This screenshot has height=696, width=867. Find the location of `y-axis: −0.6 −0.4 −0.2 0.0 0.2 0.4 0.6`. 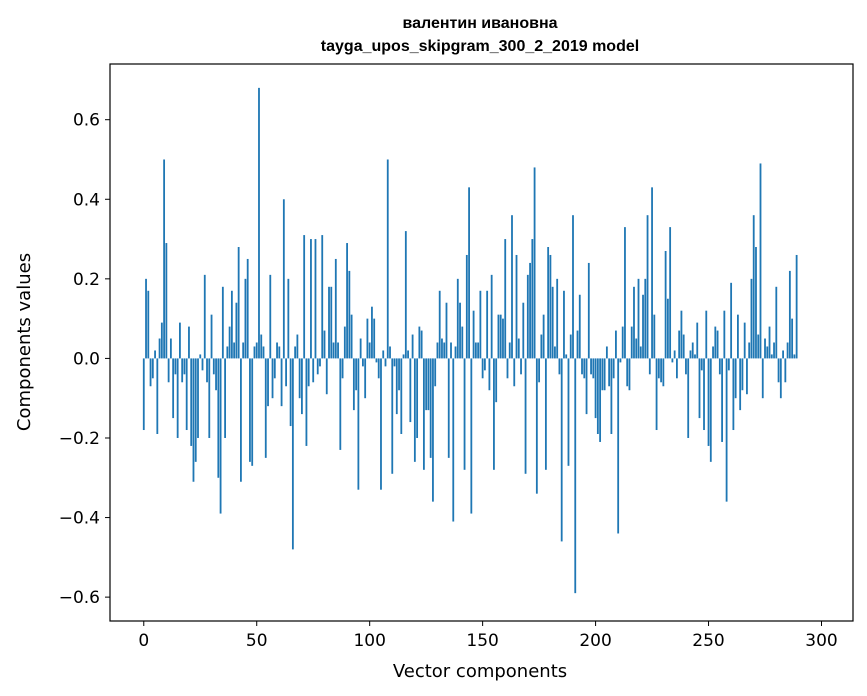

y-axis: −0.6 −0.4 −0.2 0.0 0.2 0.4 0.6 is located at coordinates (84, 359).